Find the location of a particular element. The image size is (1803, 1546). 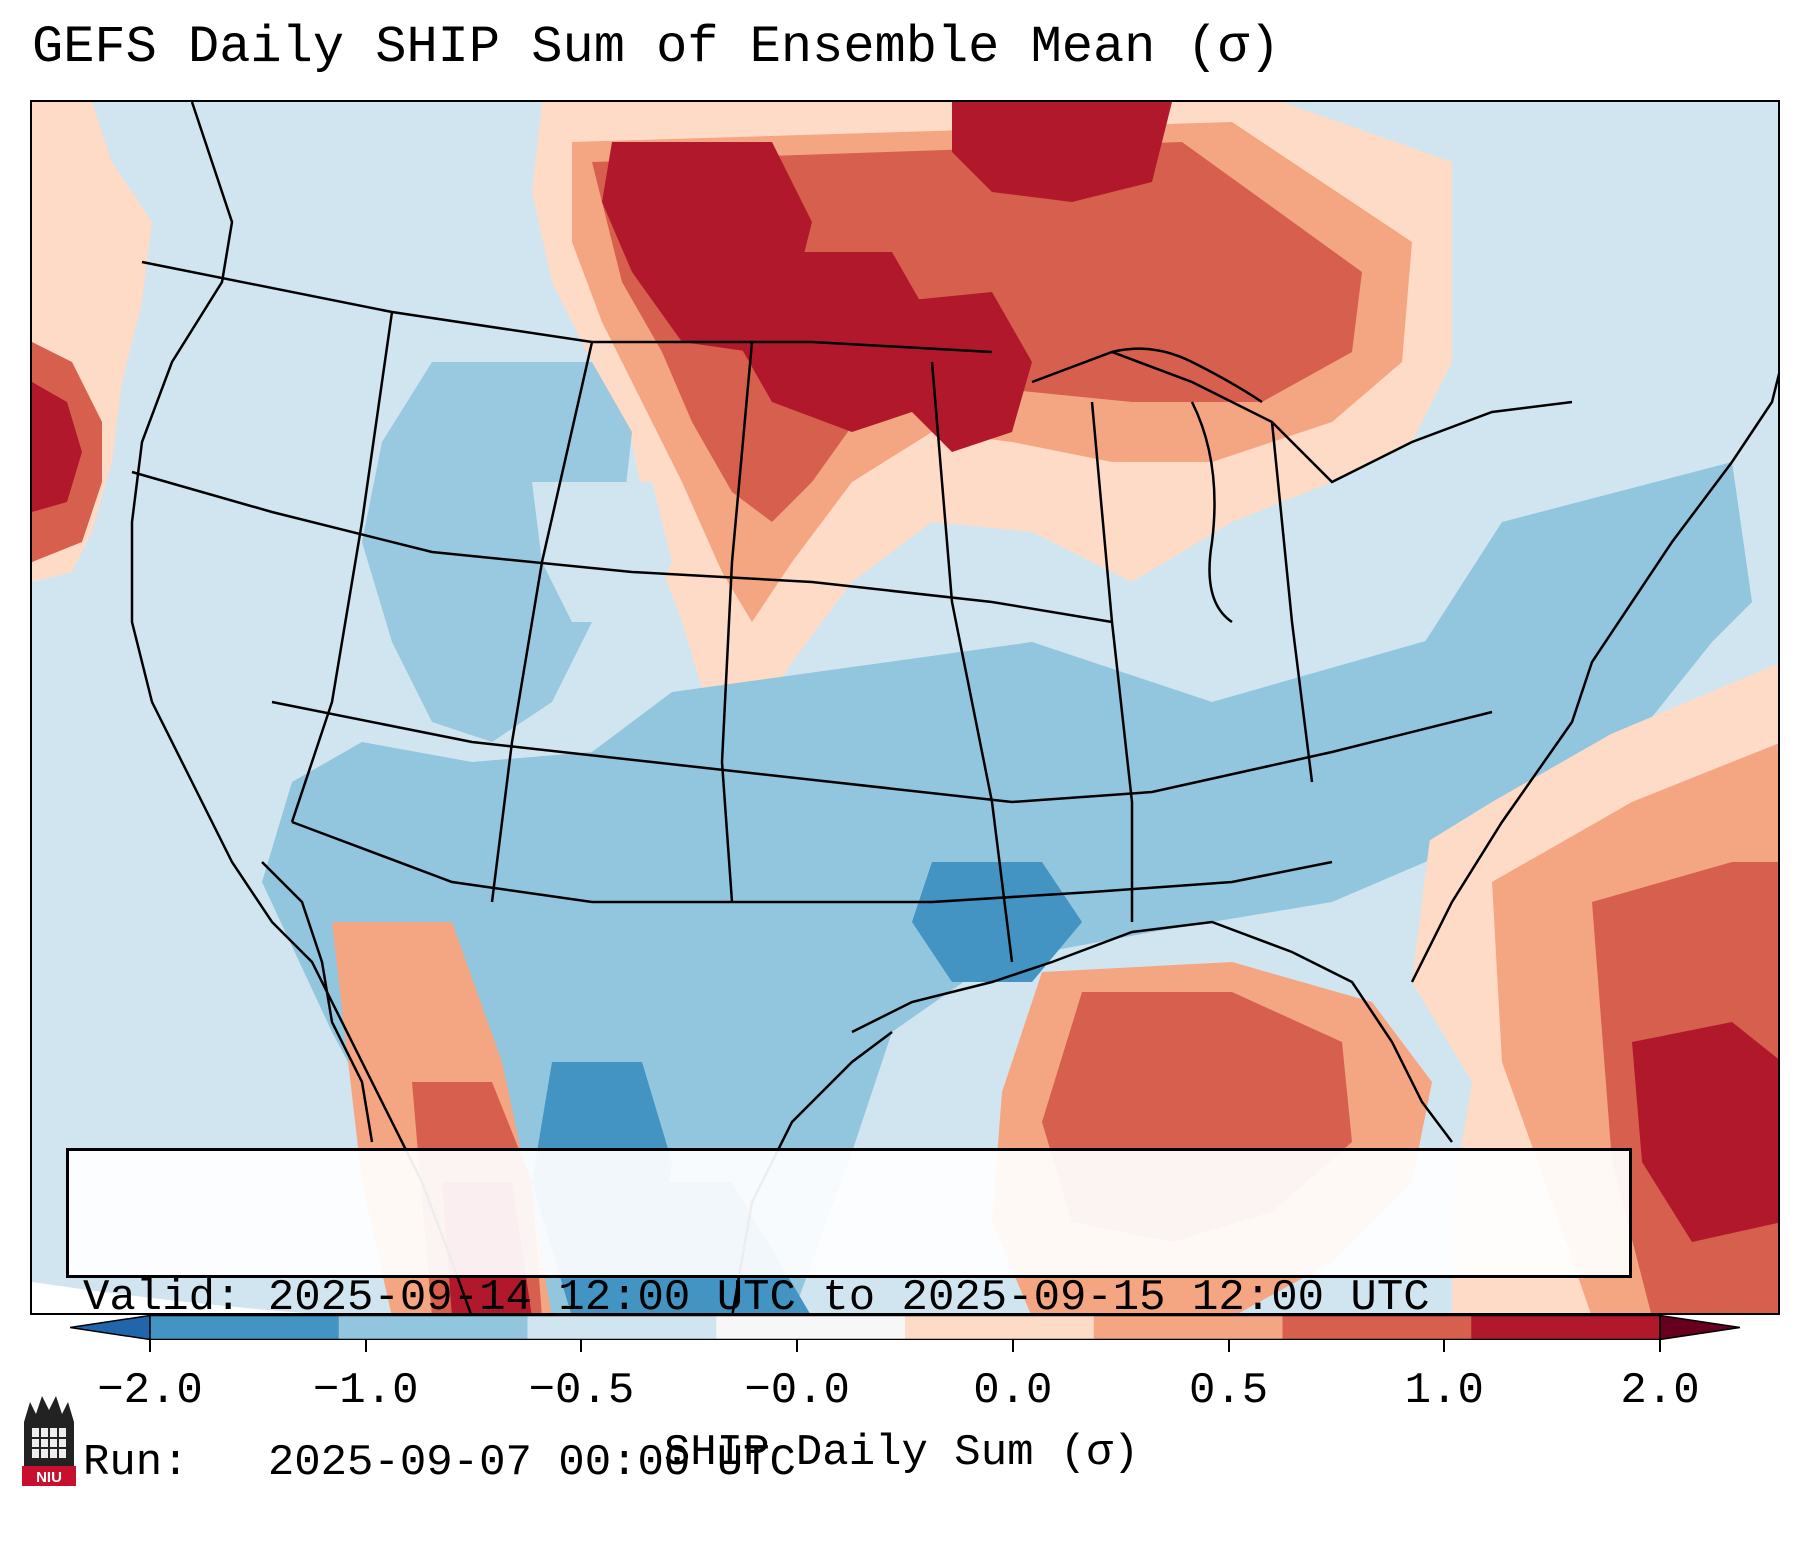

projection-edge-bottom is located at coordinates (168, 1297).